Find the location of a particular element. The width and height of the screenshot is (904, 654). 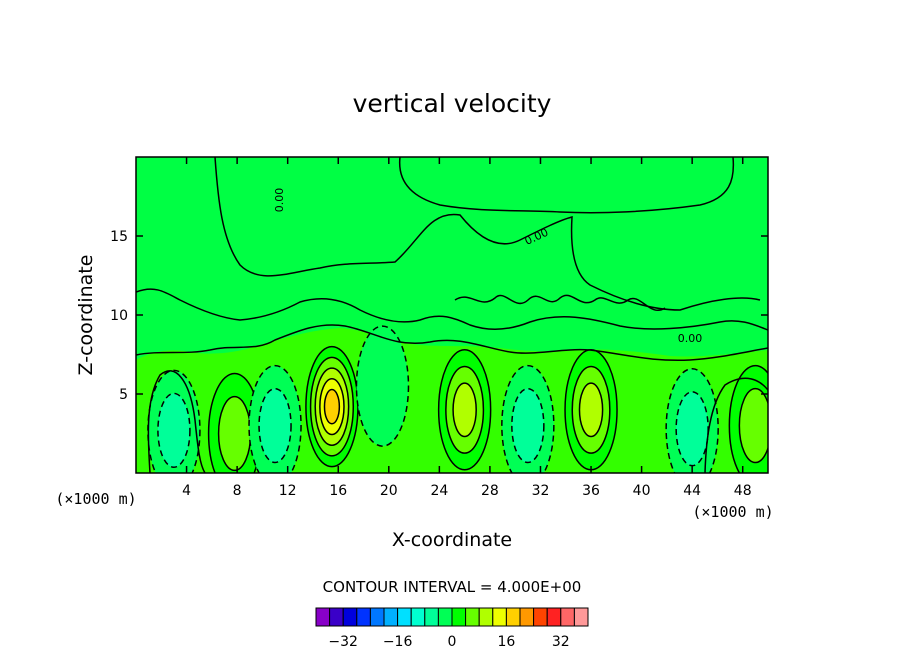

contour-line-wiggle is located at coordinates (560, 302).